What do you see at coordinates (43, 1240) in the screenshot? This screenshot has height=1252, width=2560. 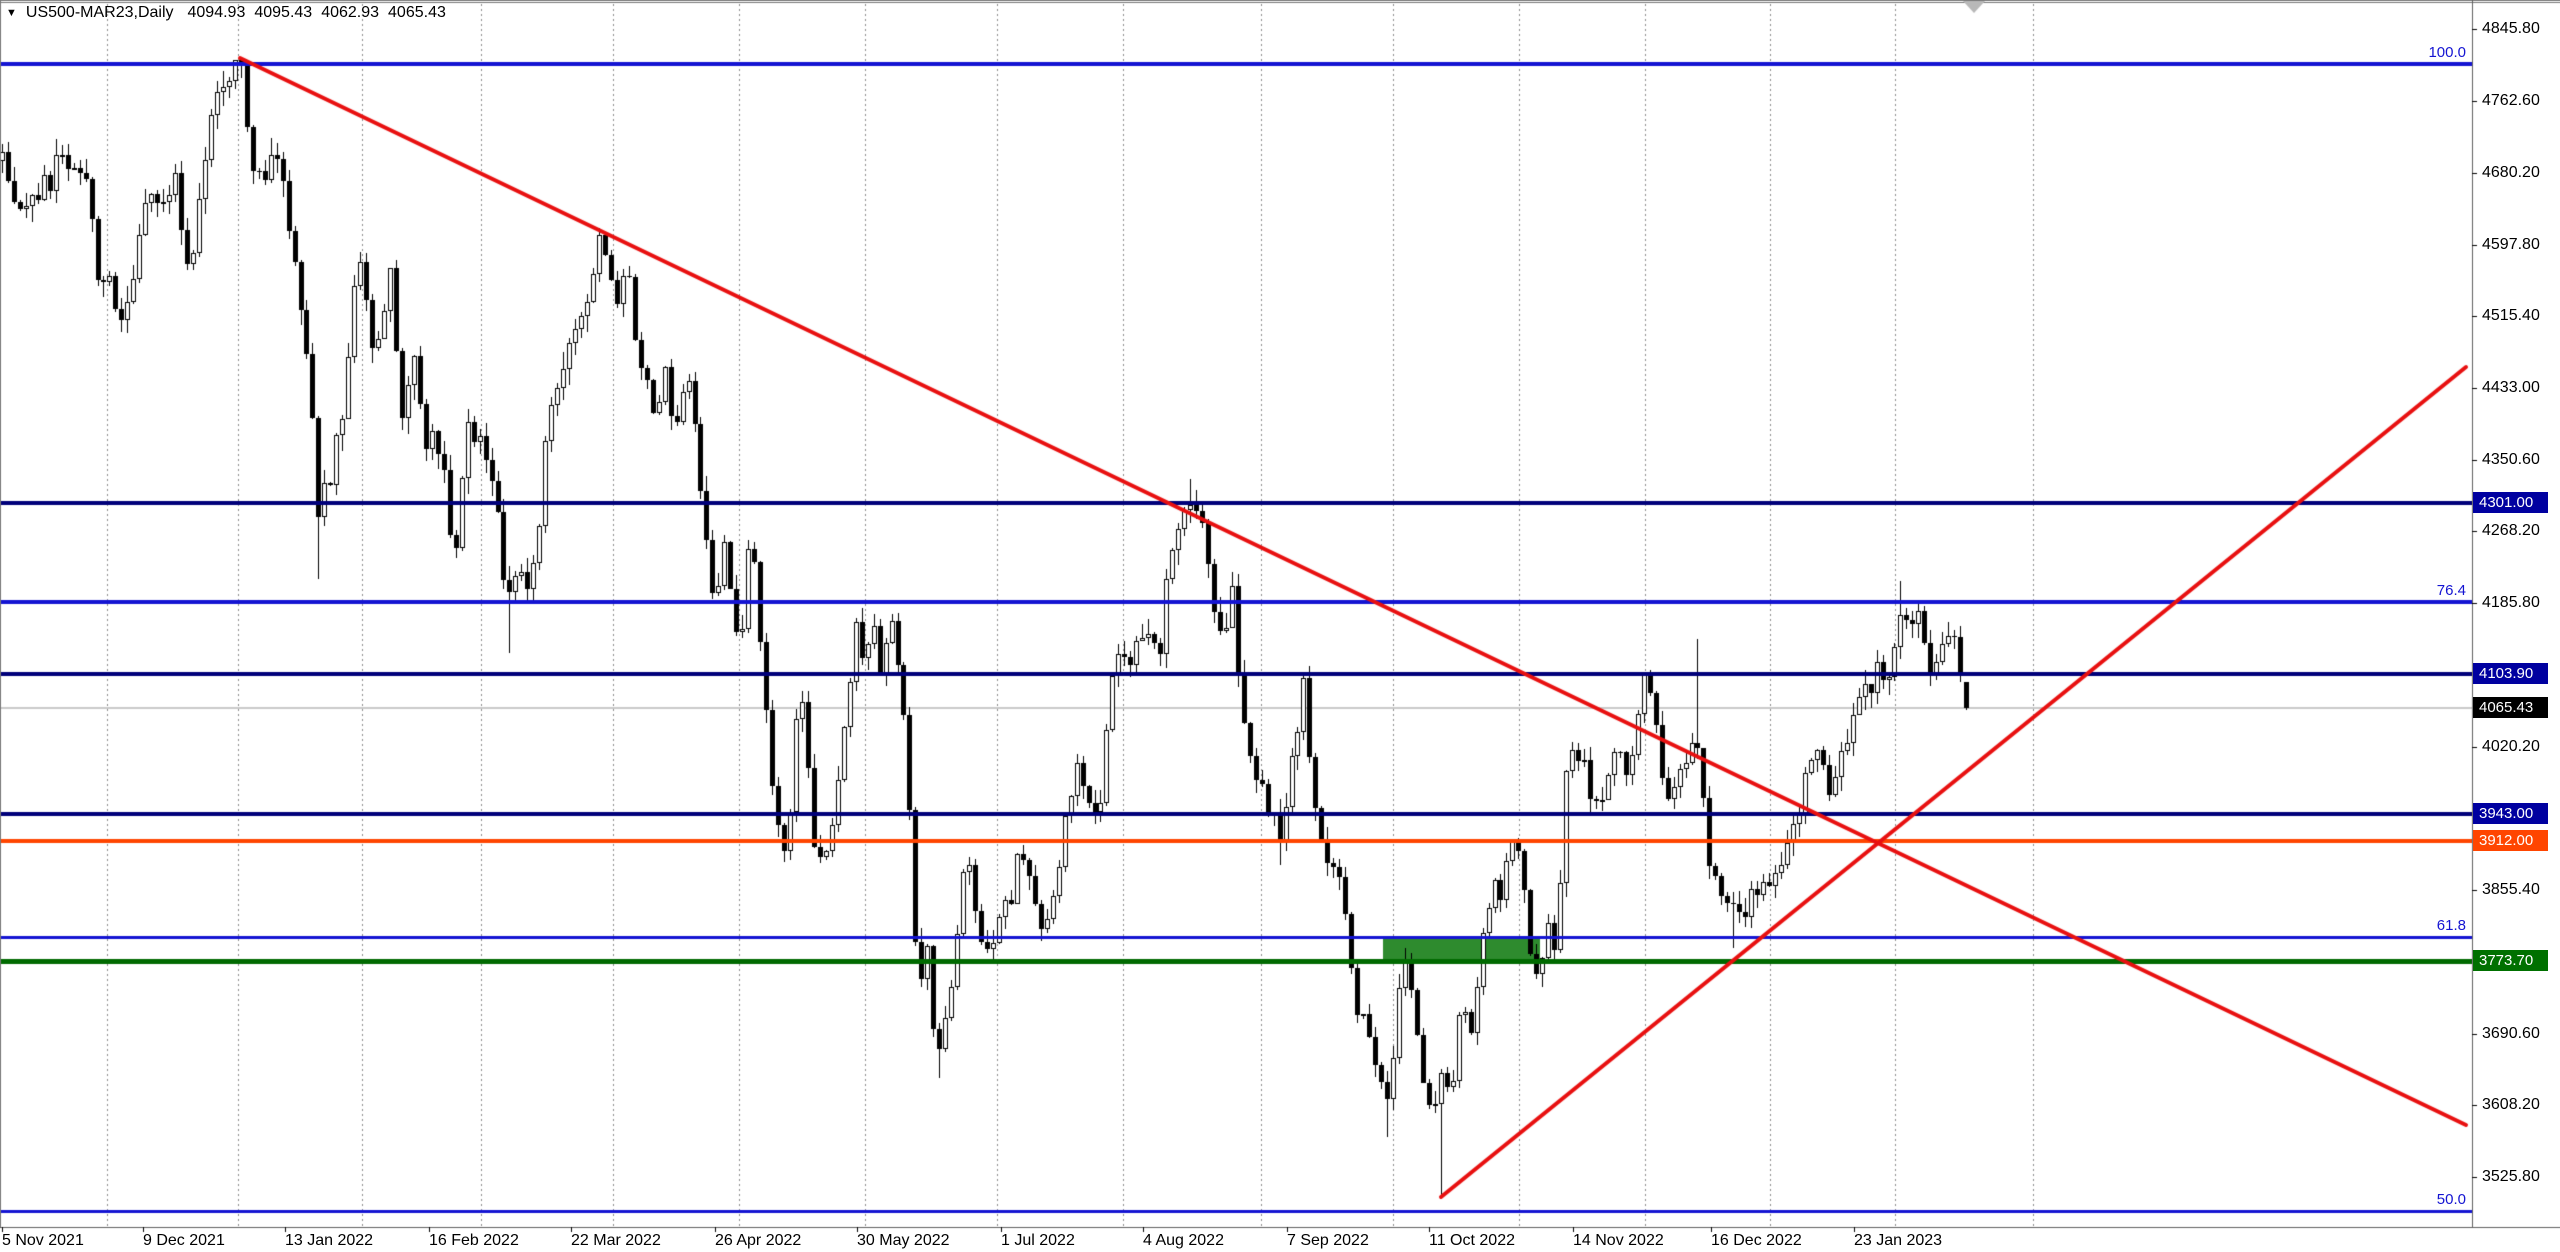 I see `x-axis-date-label: 5 Nov 2021` at bounding box center [43, 1240].